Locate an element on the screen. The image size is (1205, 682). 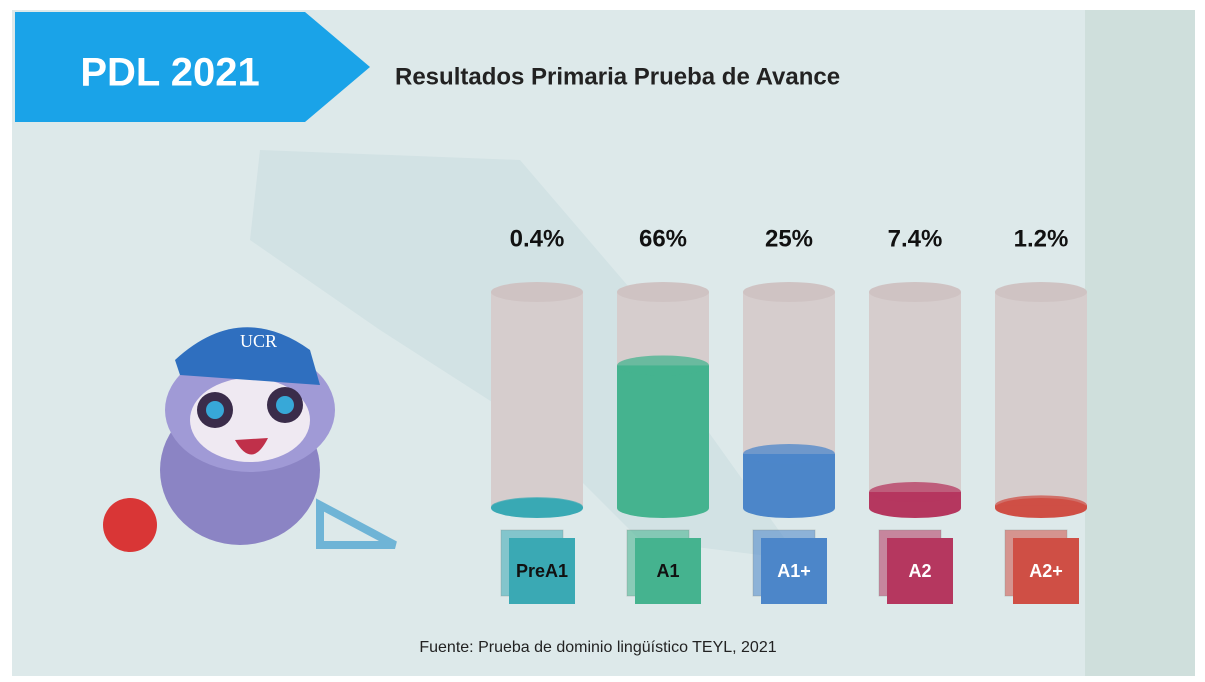
value-label: 7.4% is located at coordinates (915, 238).